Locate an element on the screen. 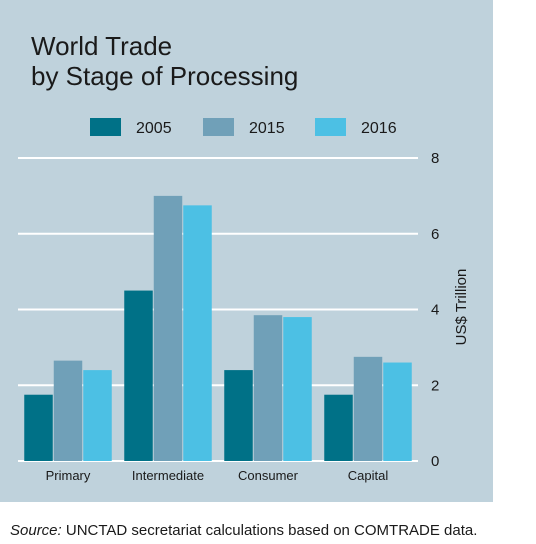 The image size is (536, 544). x-tick-label: Capital is located at coordinates (368, 475).